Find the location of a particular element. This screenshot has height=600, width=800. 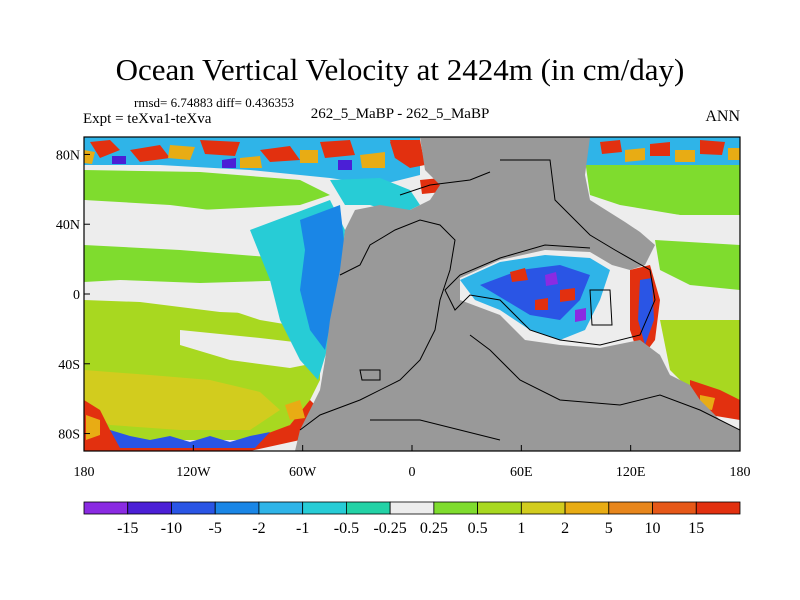

tethys-red is located at coordinates (542, 289).